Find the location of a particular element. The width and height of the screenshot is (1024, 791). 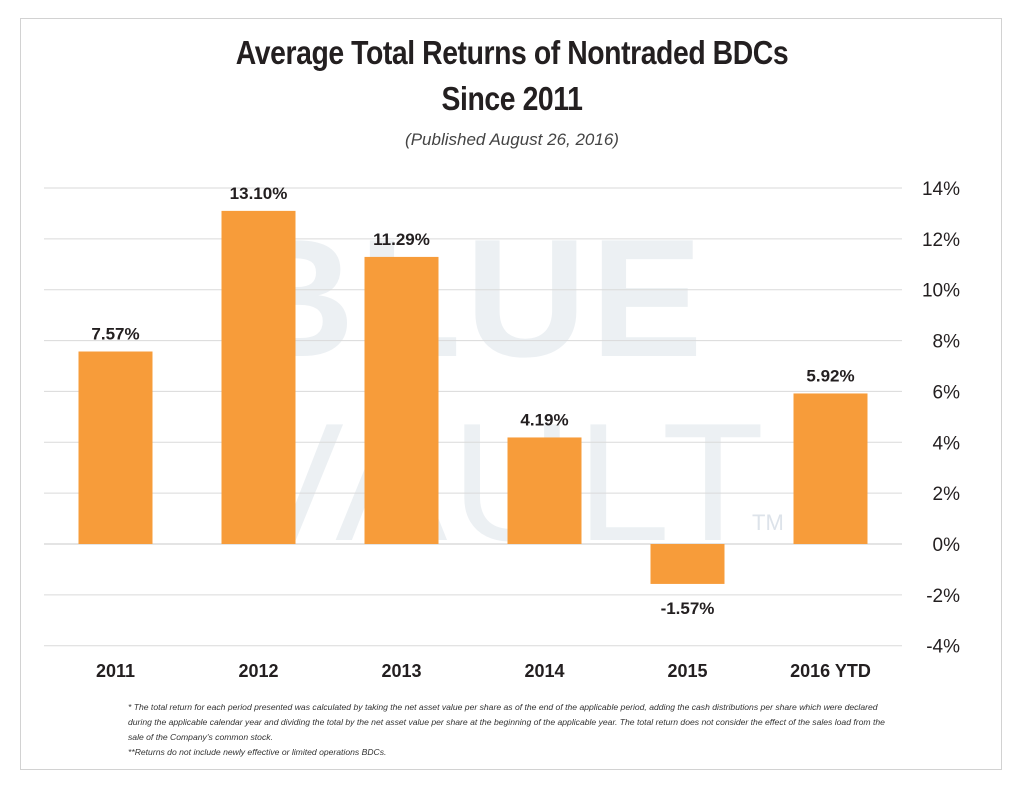

y-tick-label: 8% is located at coordinates (947, 342).